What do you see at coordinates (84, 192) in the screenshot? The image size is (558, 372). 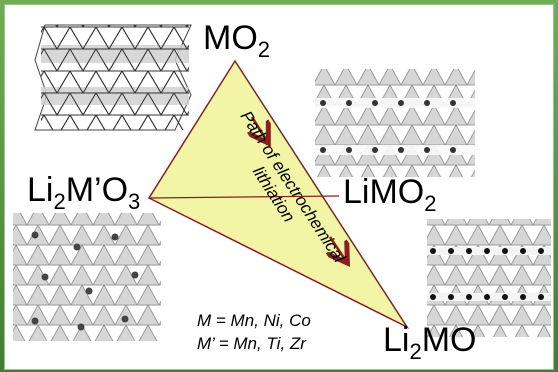 I see `label-li2m-o3: Li2M’O3` at bounding box center [84, 192].